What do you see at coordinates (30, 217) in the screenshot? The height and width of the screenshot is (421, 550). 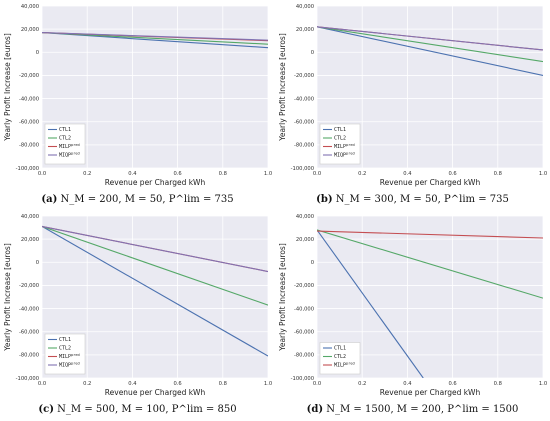 I see `y-tick-label-c-7: 40,000` at bounding box center [30, 217].